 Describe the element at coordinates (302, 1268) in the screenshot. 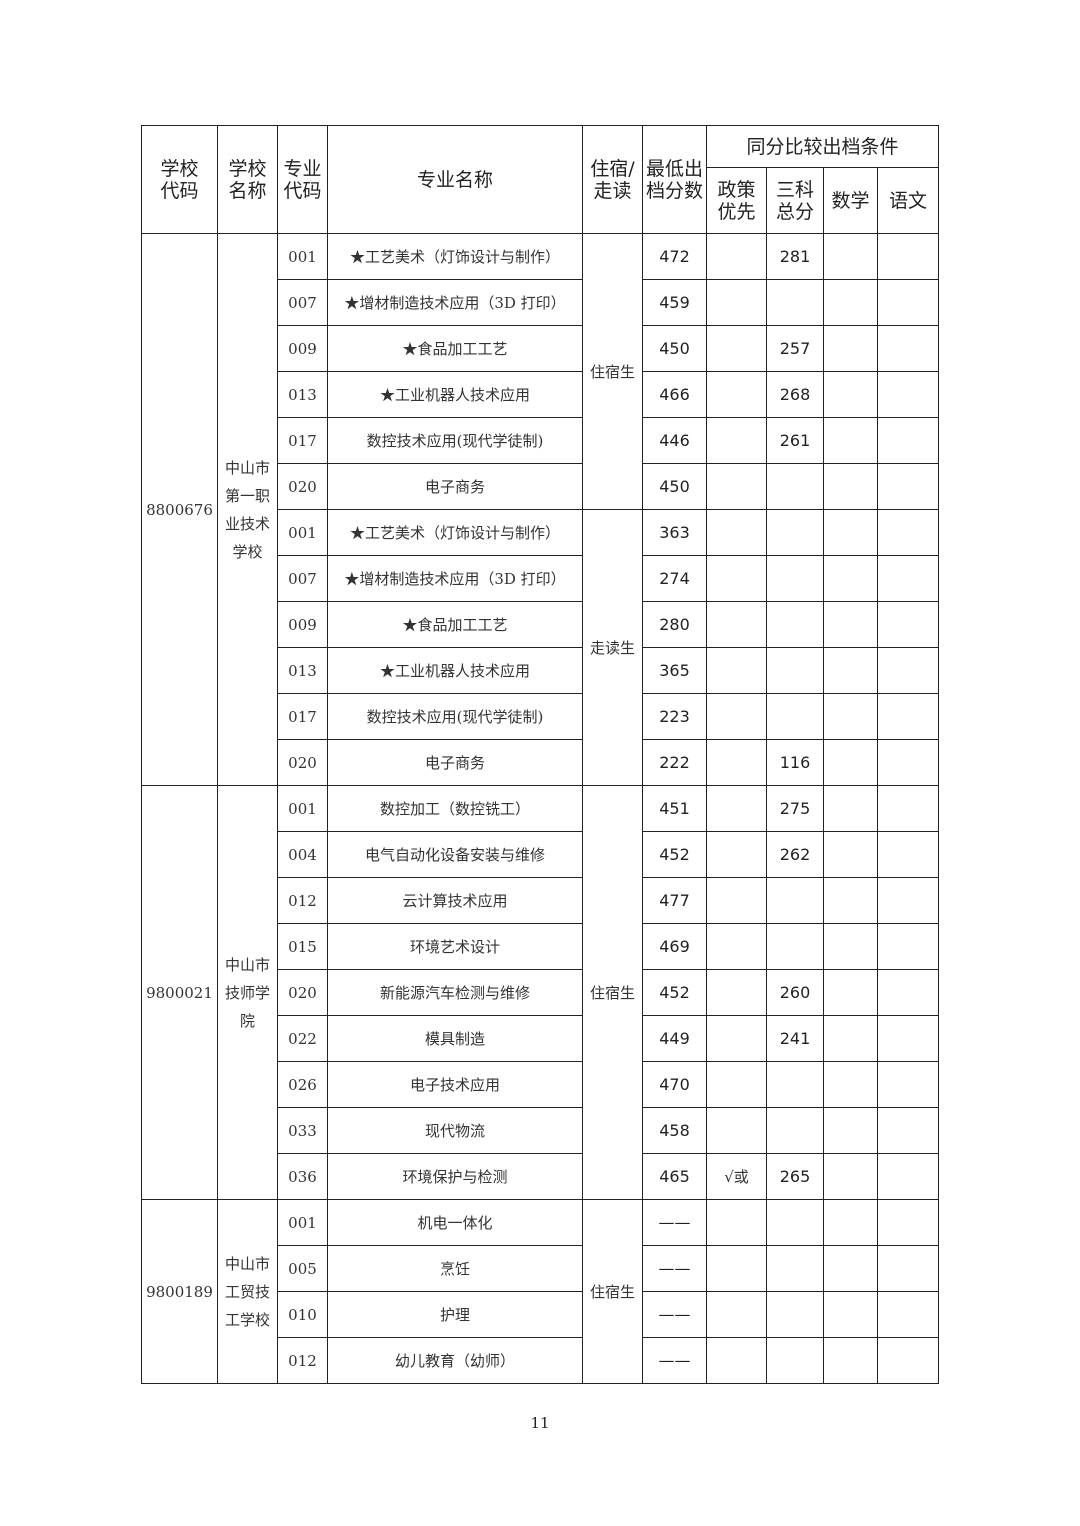

I see `major-code: 005` at that location.